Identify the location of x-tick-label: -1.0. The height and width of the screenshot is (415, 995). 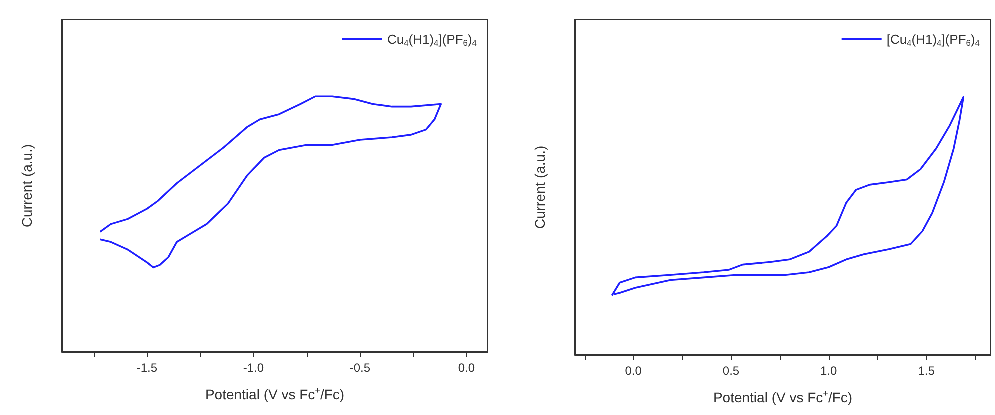
(253, 368).